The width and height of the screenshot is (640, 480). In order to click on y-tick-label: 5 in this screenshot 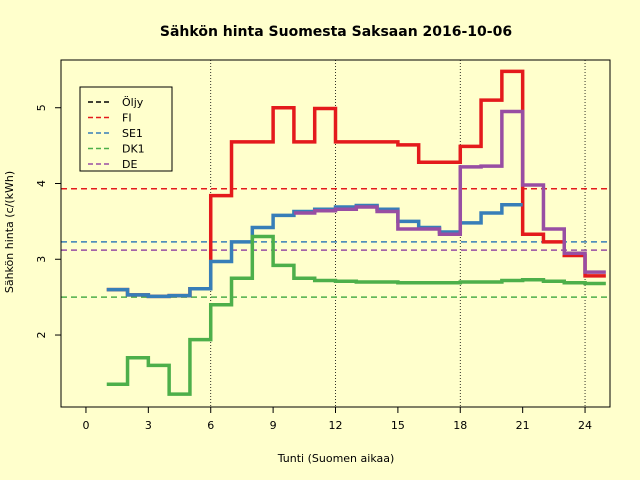, I will do `click(41, 107)`.